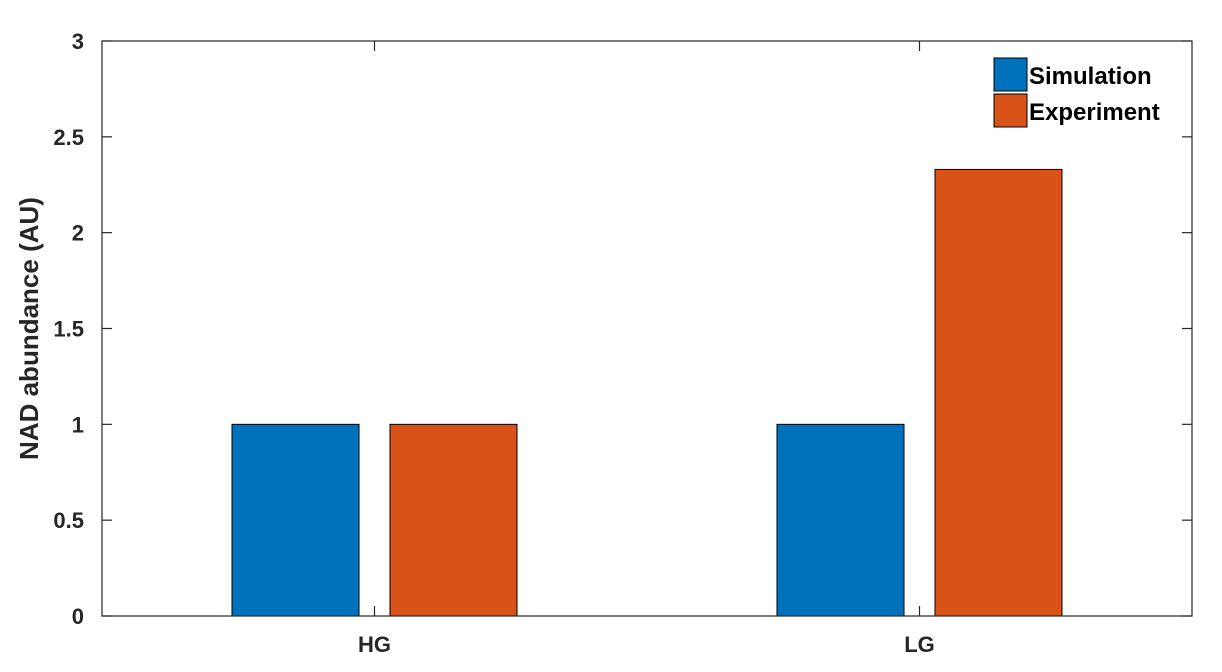 The width and height of the screenshot is (1222, 672). Describe the element at coordinates (78, 424) in the screenshot. I see `y-tick-label: 1` at that location.